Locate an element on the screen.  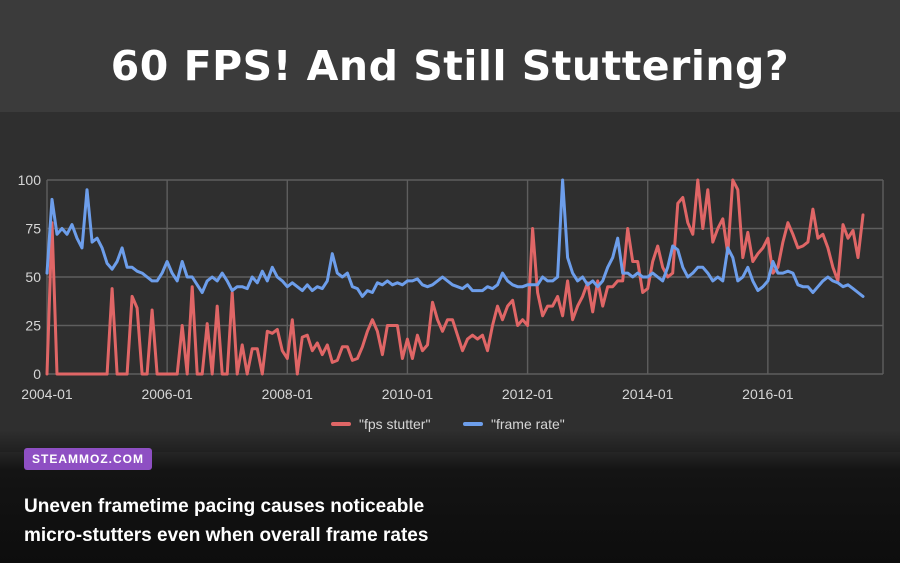
y-axis: 0 25 50 75 100 is located at coordinates (30, 277).